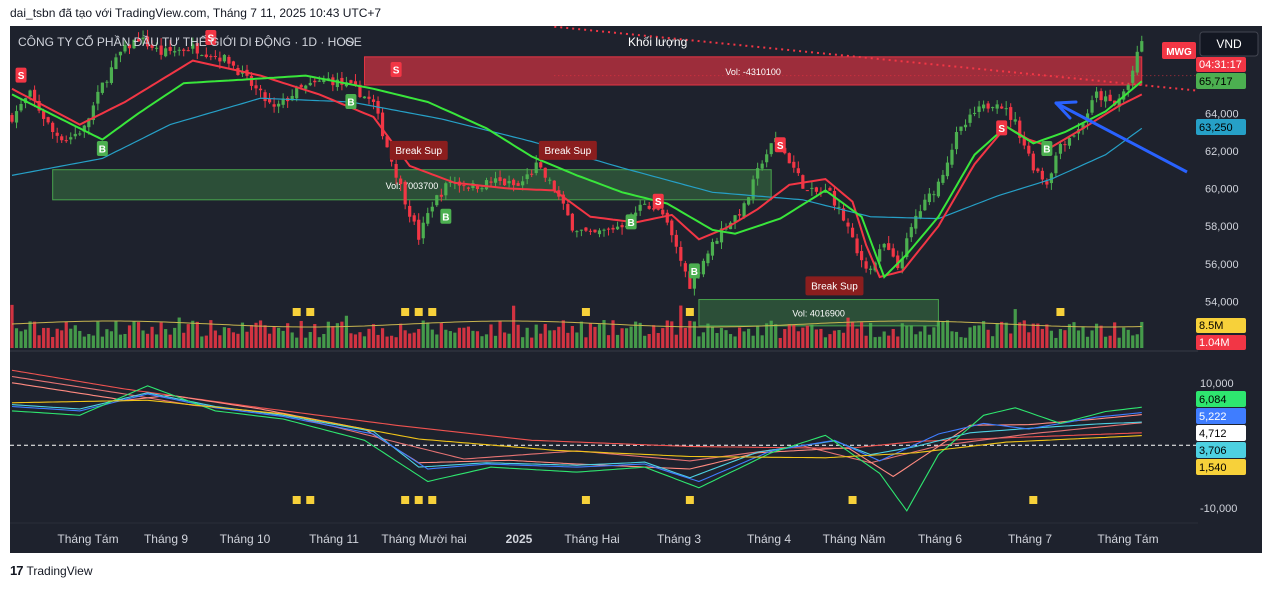 The height and width of the screenshot is (589, 1273). What do you see at coordinates (591, 539) in the screenshot?
I see `time-axis-label: Tháng Hai` at bounding box center [591, 539].